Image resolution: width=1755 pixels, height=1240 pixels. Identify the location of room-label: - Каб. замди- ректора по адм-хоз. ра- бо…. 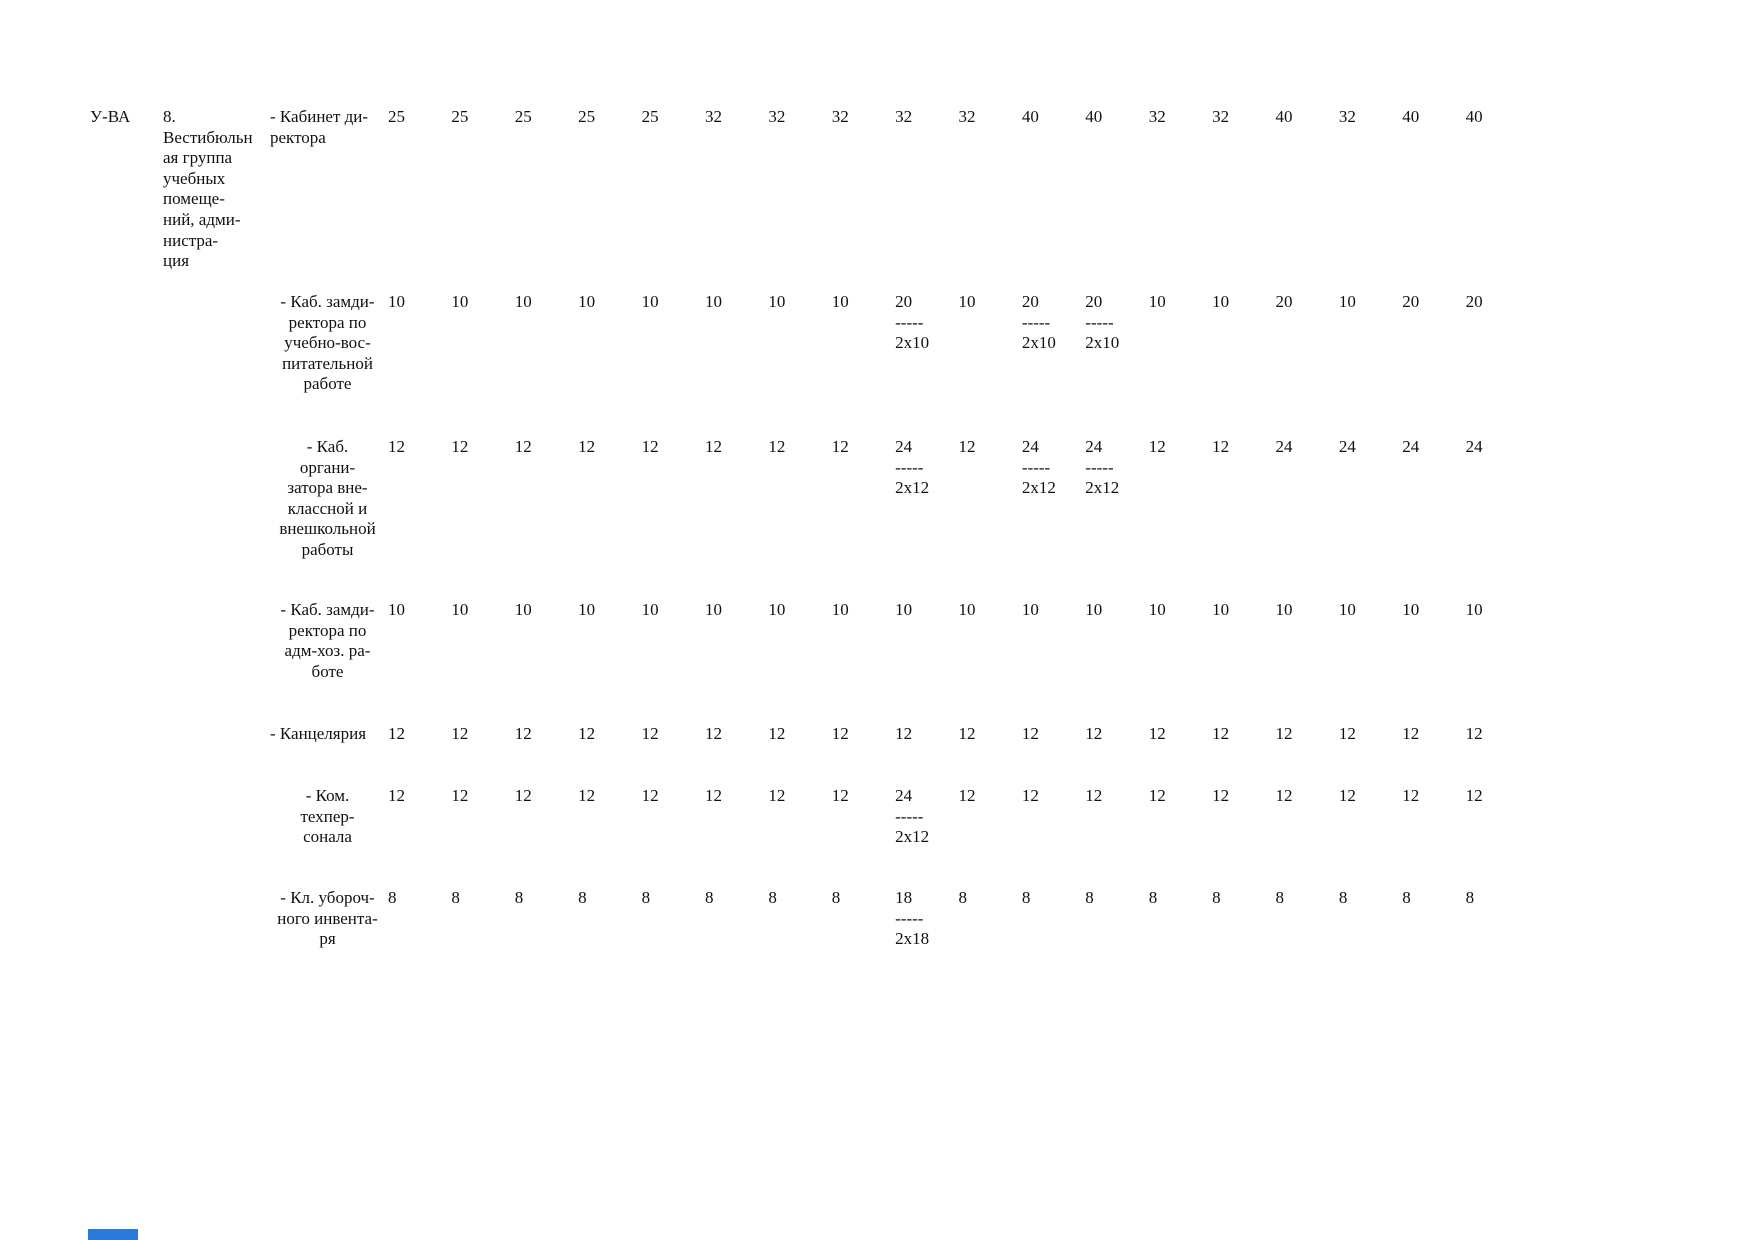
(327, 640).